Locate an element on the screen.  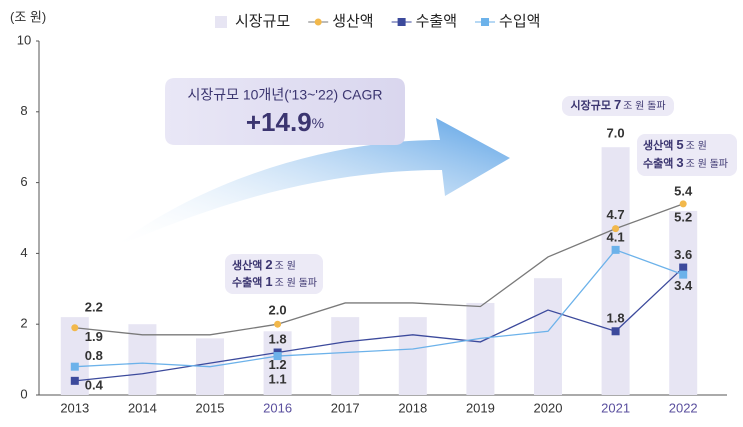
callout-bold: 시장규모 is located at coordinates (590, 105).